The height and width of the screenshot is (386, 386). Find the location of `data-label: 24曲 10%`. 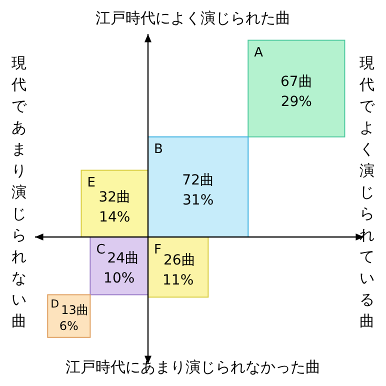

data-label: 24曲 10% is located at coordinates (122, 268).